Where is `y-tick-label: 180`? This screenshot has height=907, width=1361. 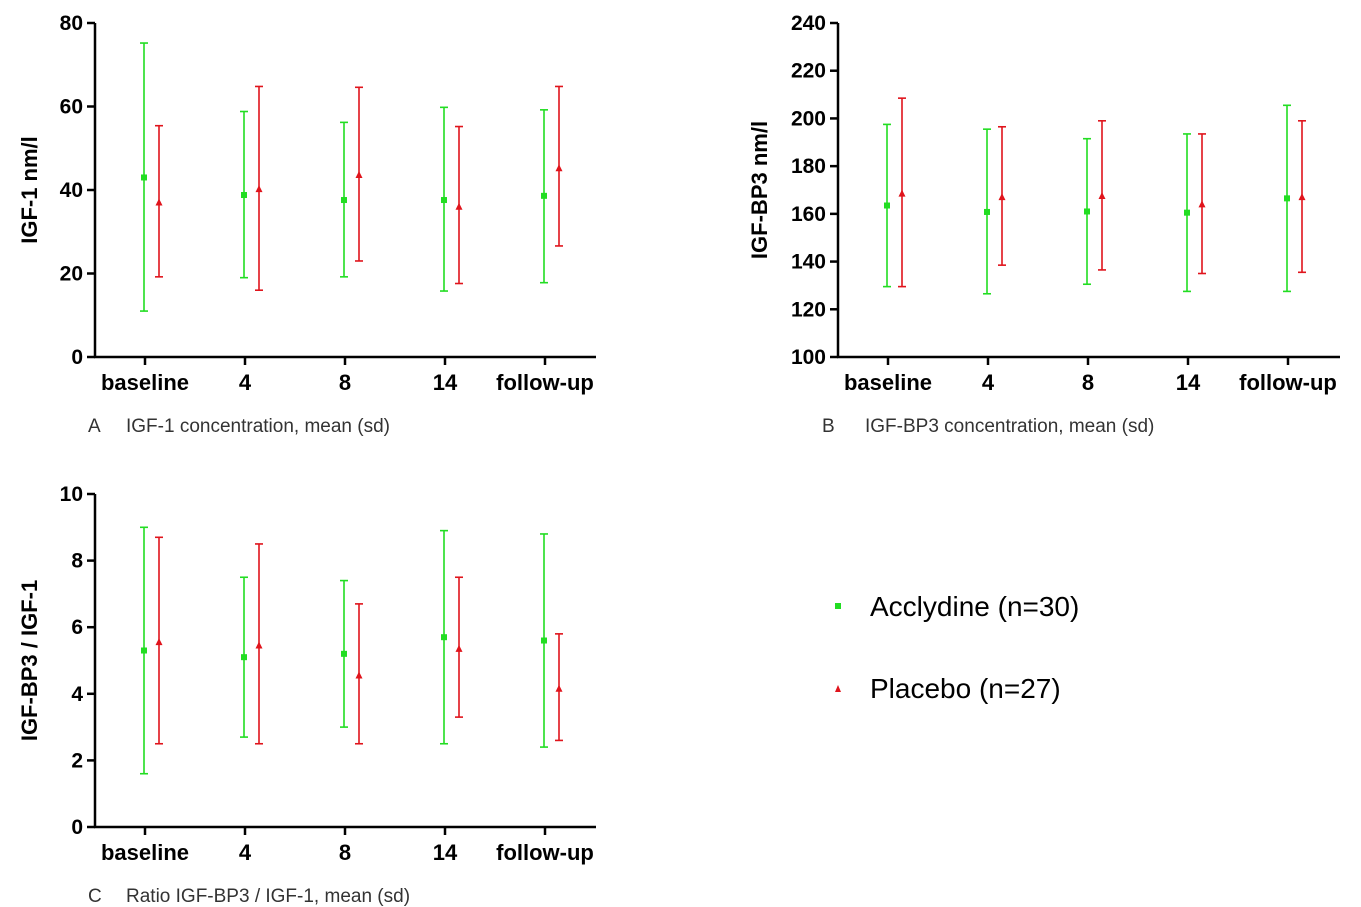
y-tick-label: 180 is located at coordinates (808, 166).